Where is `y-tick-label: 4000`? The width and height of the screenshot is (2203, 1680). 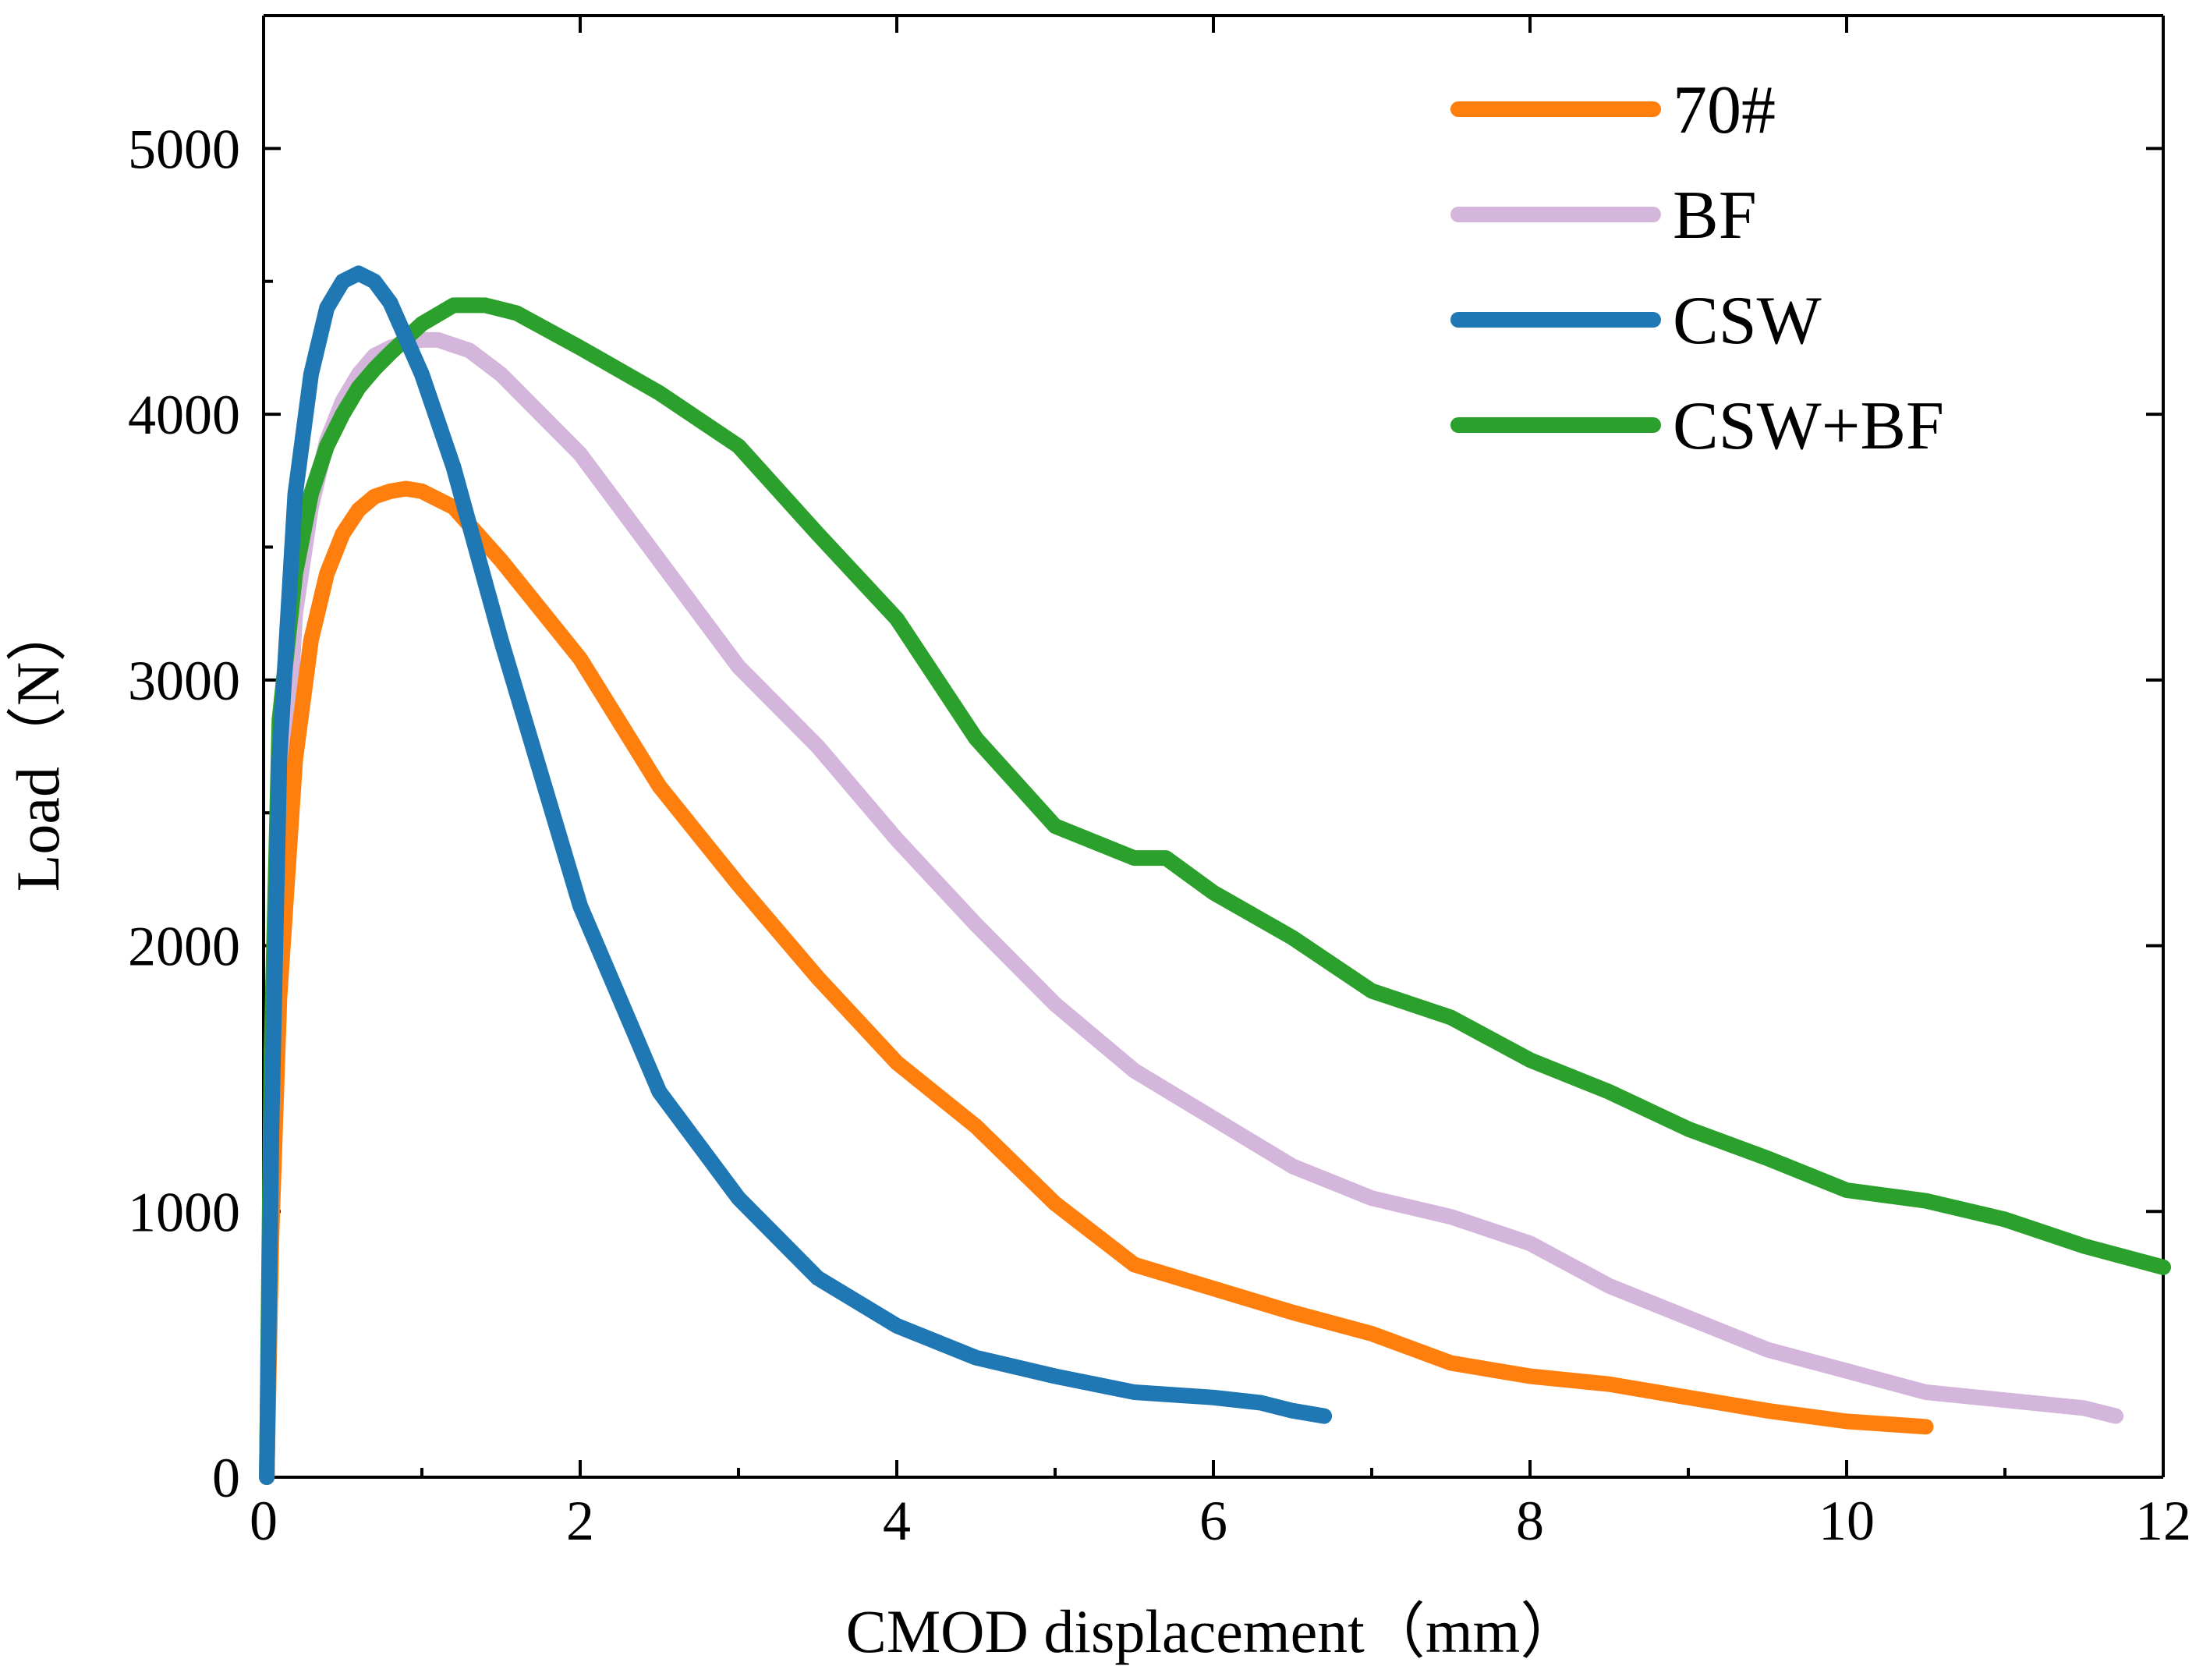 y-tick-label: 4000 is located at coordinates (184, 415).